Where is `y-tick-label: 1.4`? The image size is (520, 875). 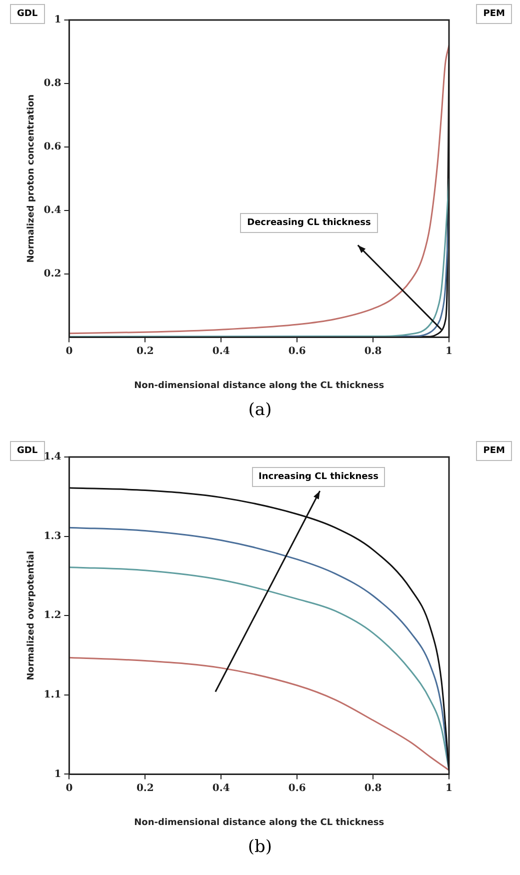 y-tick-label: 1.4 is located at coordinates (53, 457).